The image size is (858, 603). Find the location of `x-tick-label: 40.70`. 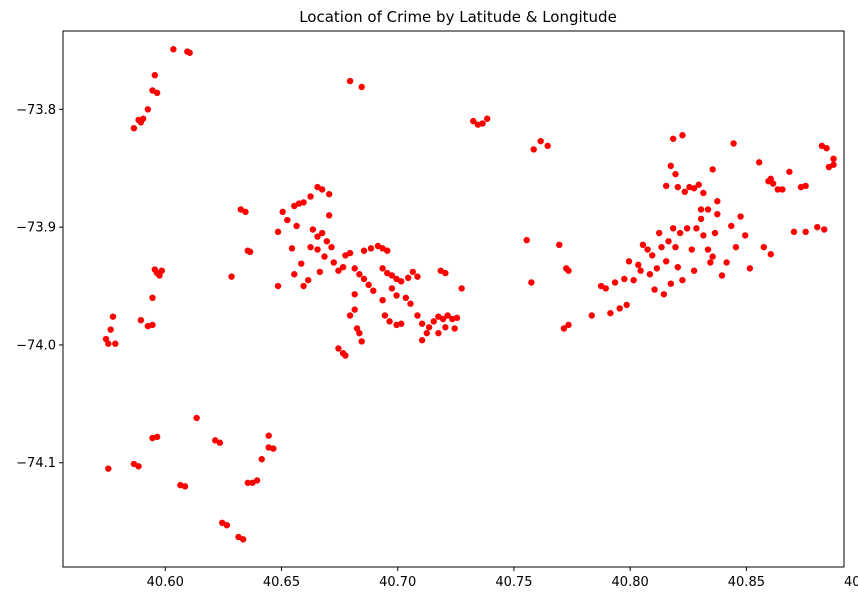

x-tick-label: 40.70 is located at coordinates (397, 582).